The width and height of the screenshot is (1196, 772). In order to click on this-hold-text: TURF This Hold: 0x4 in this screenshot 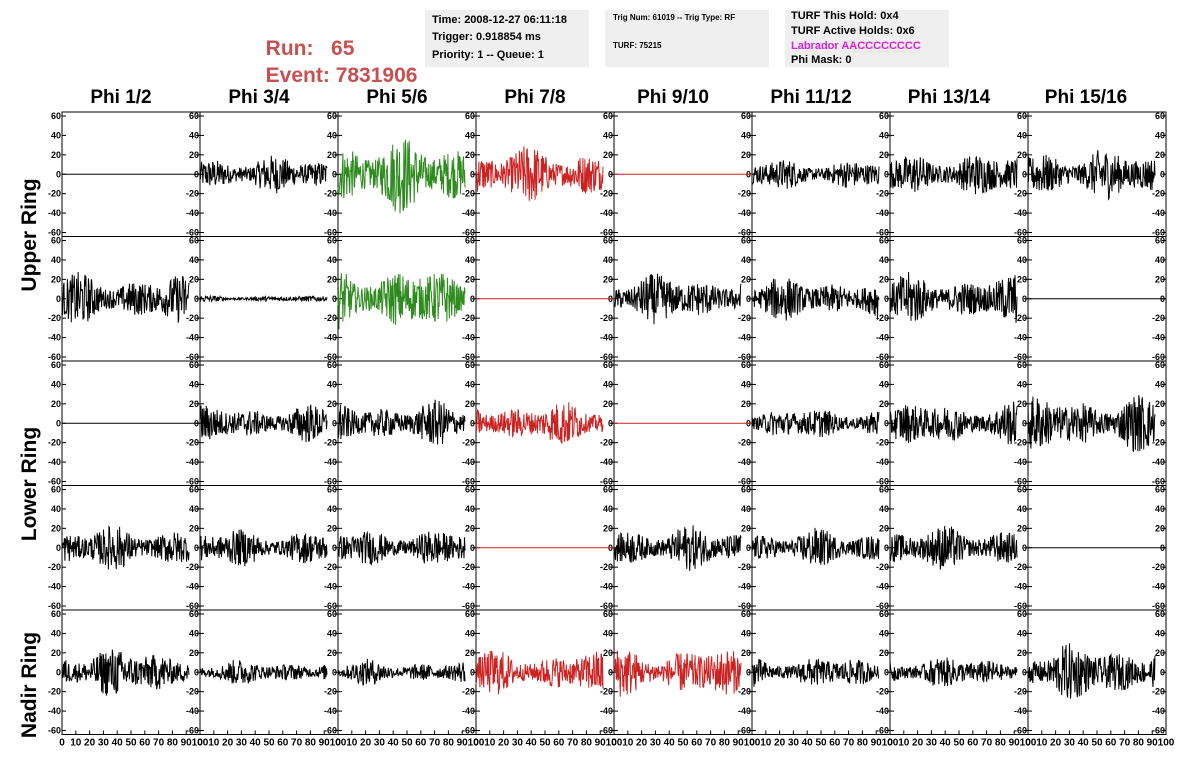, I will do `click(845, 16)`.